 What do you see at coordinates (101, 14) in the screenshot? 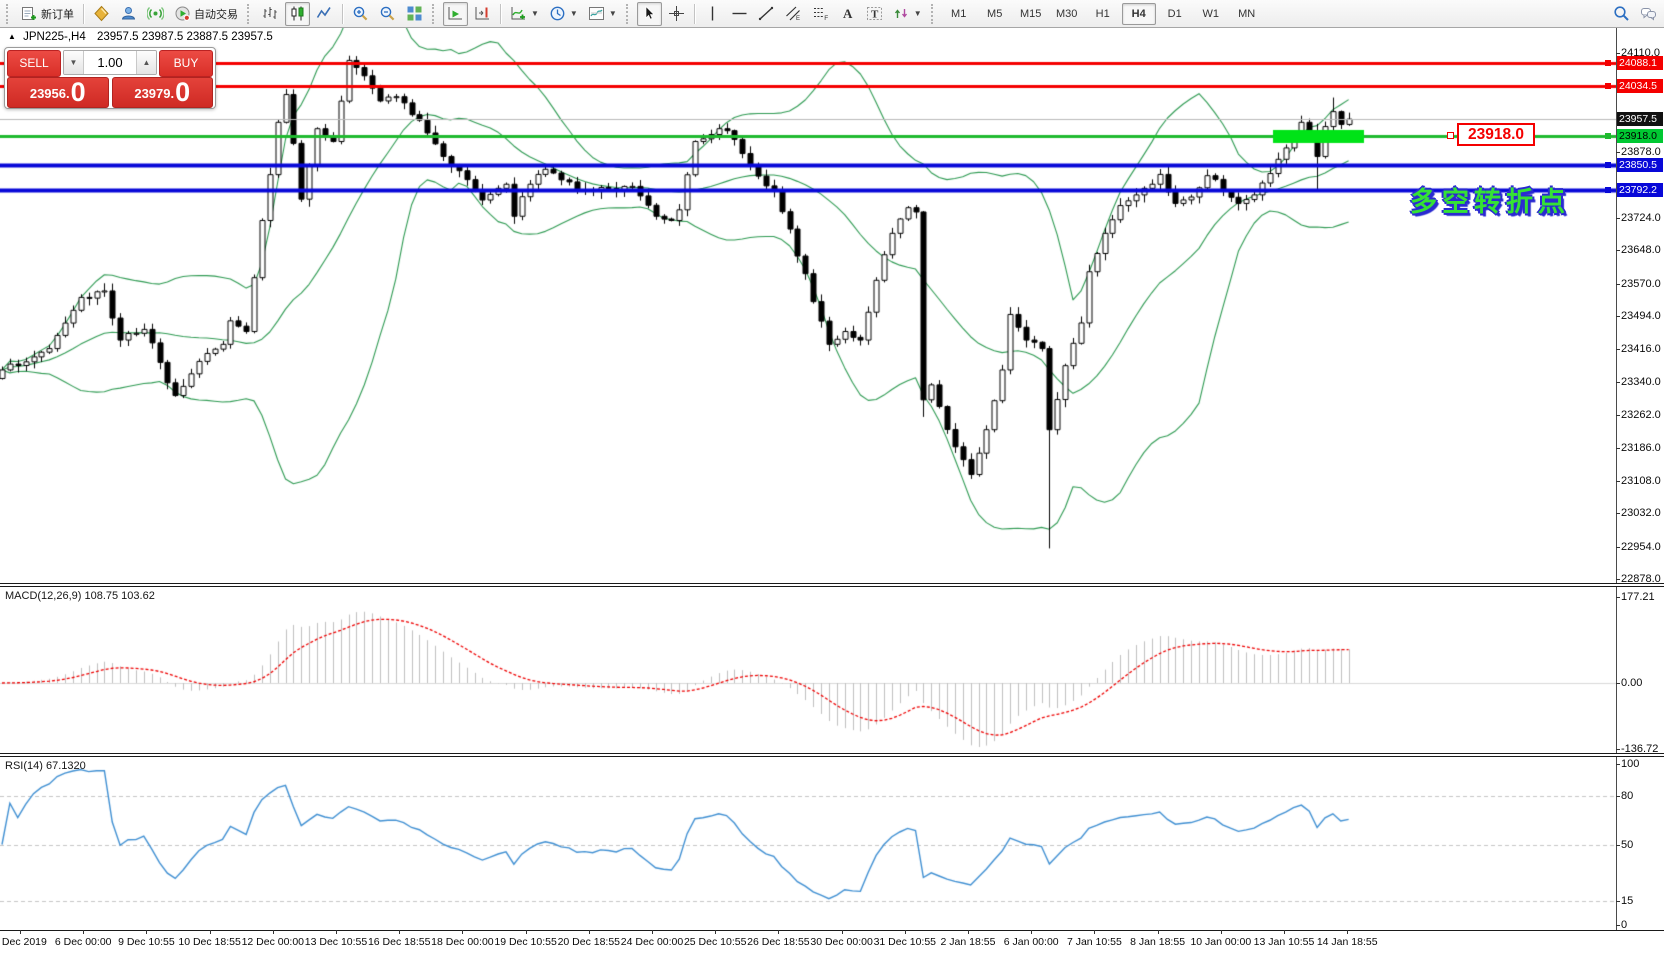
I see `profiles-button` at bounding box center [101, 14].